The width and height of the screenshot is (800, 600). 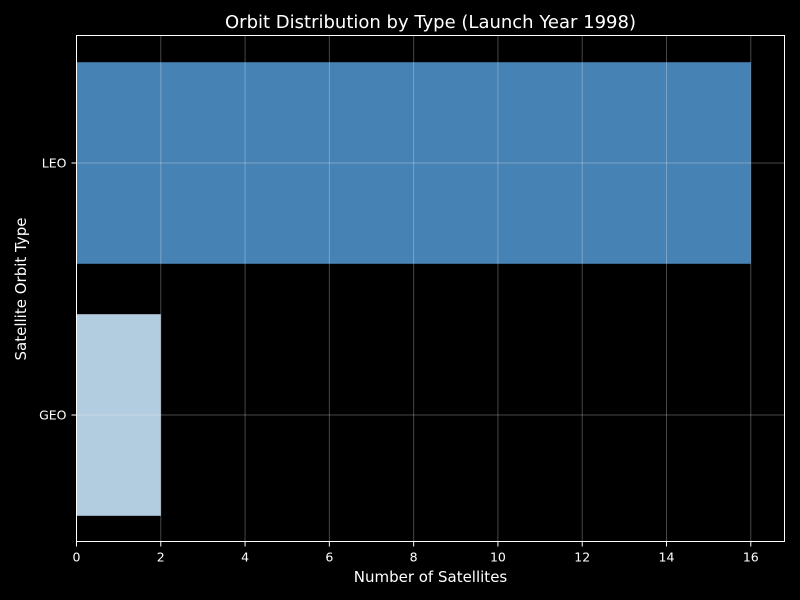 What do you see at coordinates (751, 557) in the screenshot?
I see `x-tick-label: 16` at bounding box center [751, 557].